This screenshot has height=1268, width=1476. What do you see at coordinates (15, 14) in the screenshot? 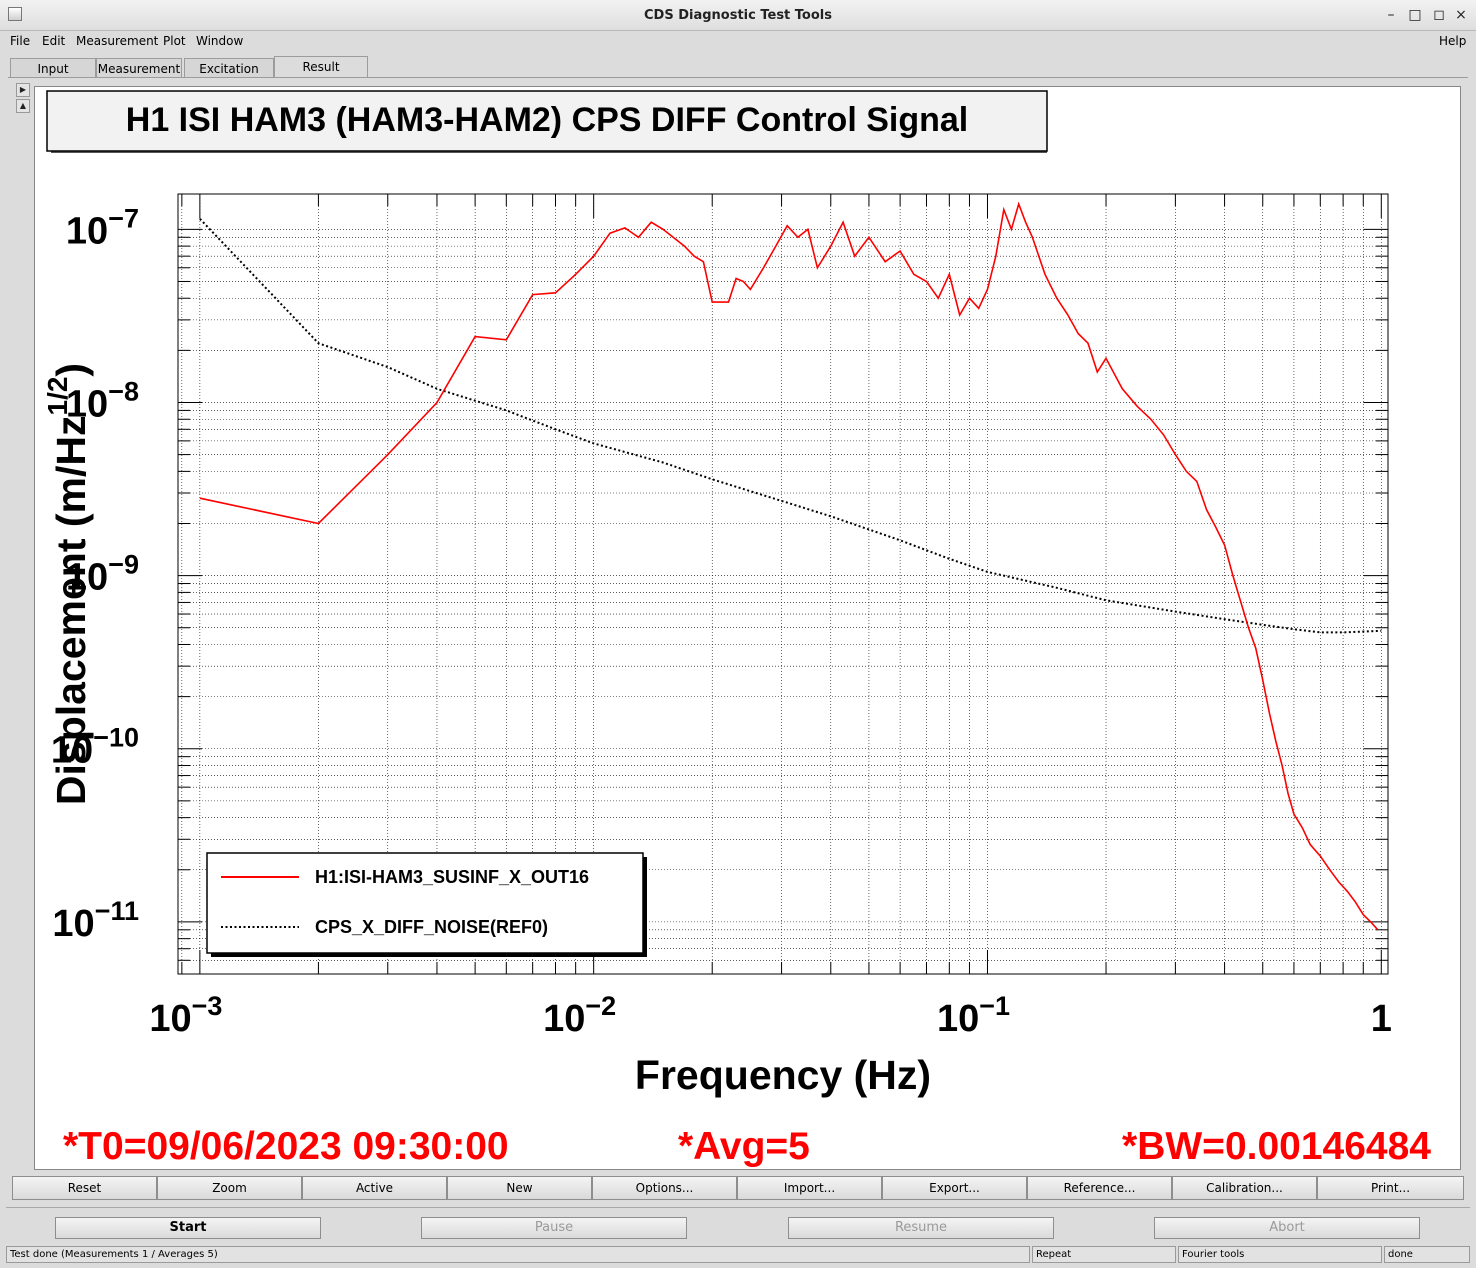
I see `window-icon` at bounding box center [15, 14].